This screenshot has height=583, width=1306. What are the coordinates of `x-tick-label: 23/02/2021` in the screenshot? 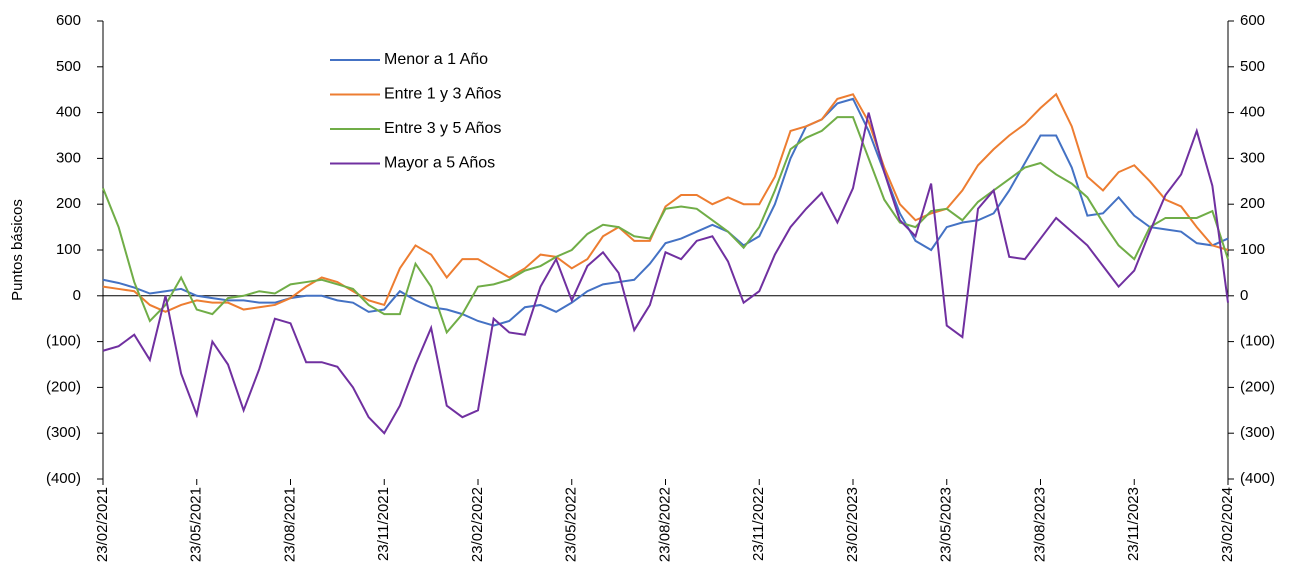 It's located at (102, 524).